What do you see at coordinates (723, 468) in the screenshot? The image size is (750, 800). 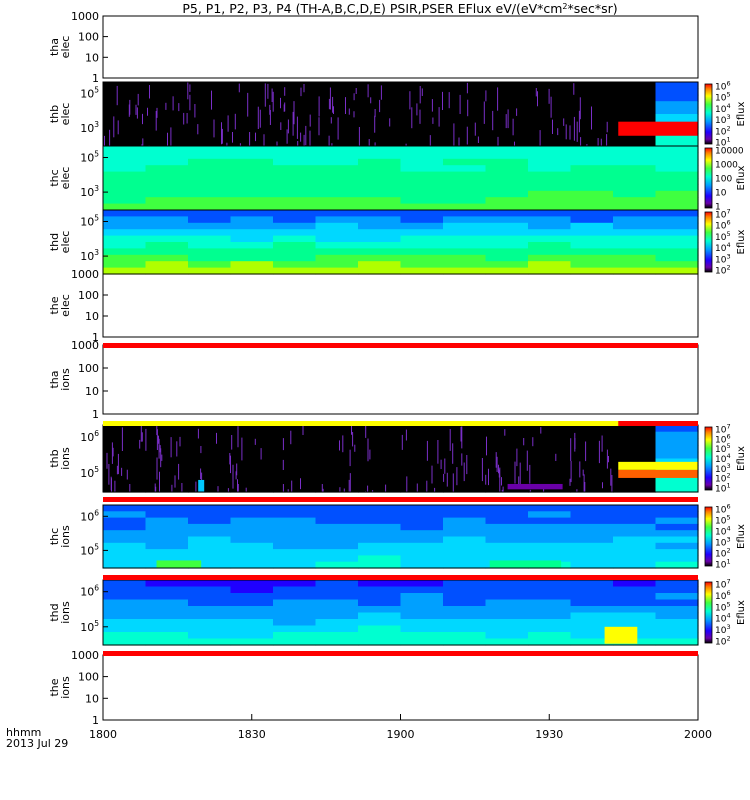 I see `thb_ions-colorbar-tick: 103` at bounding box center [723, 468].